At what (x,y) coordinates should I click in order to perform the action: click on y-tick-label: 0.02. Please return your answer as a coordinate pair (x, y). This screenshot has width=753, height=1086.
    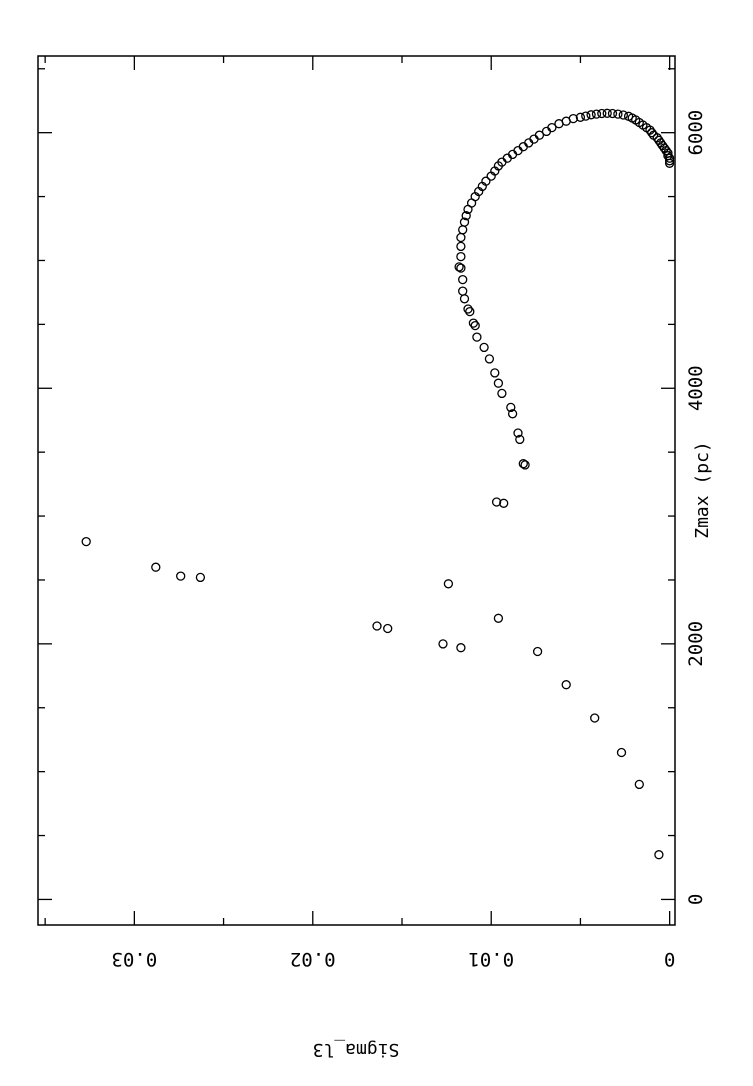
    Looking at the image, I should click on (313, 959).